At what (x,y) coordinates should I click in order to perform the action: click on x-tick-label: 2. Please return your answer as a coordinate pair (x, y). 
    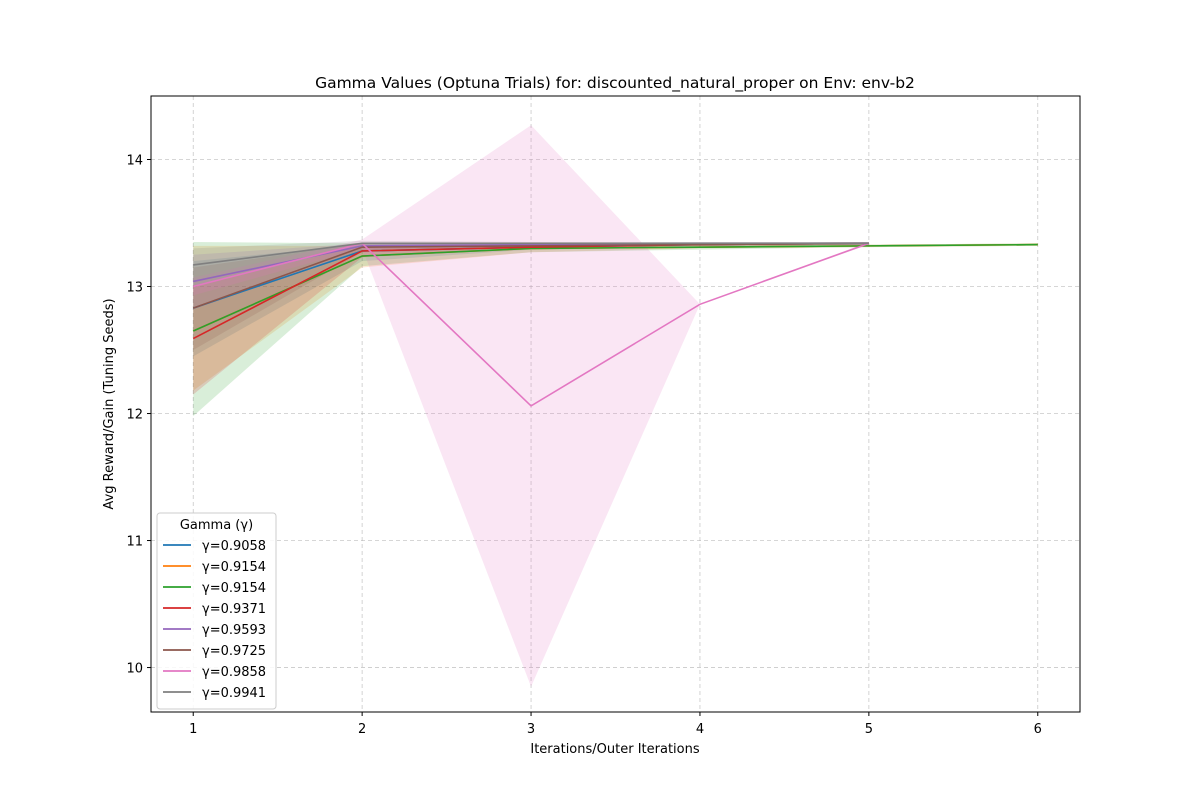
    Looking at the image, I should click on (362, 729).